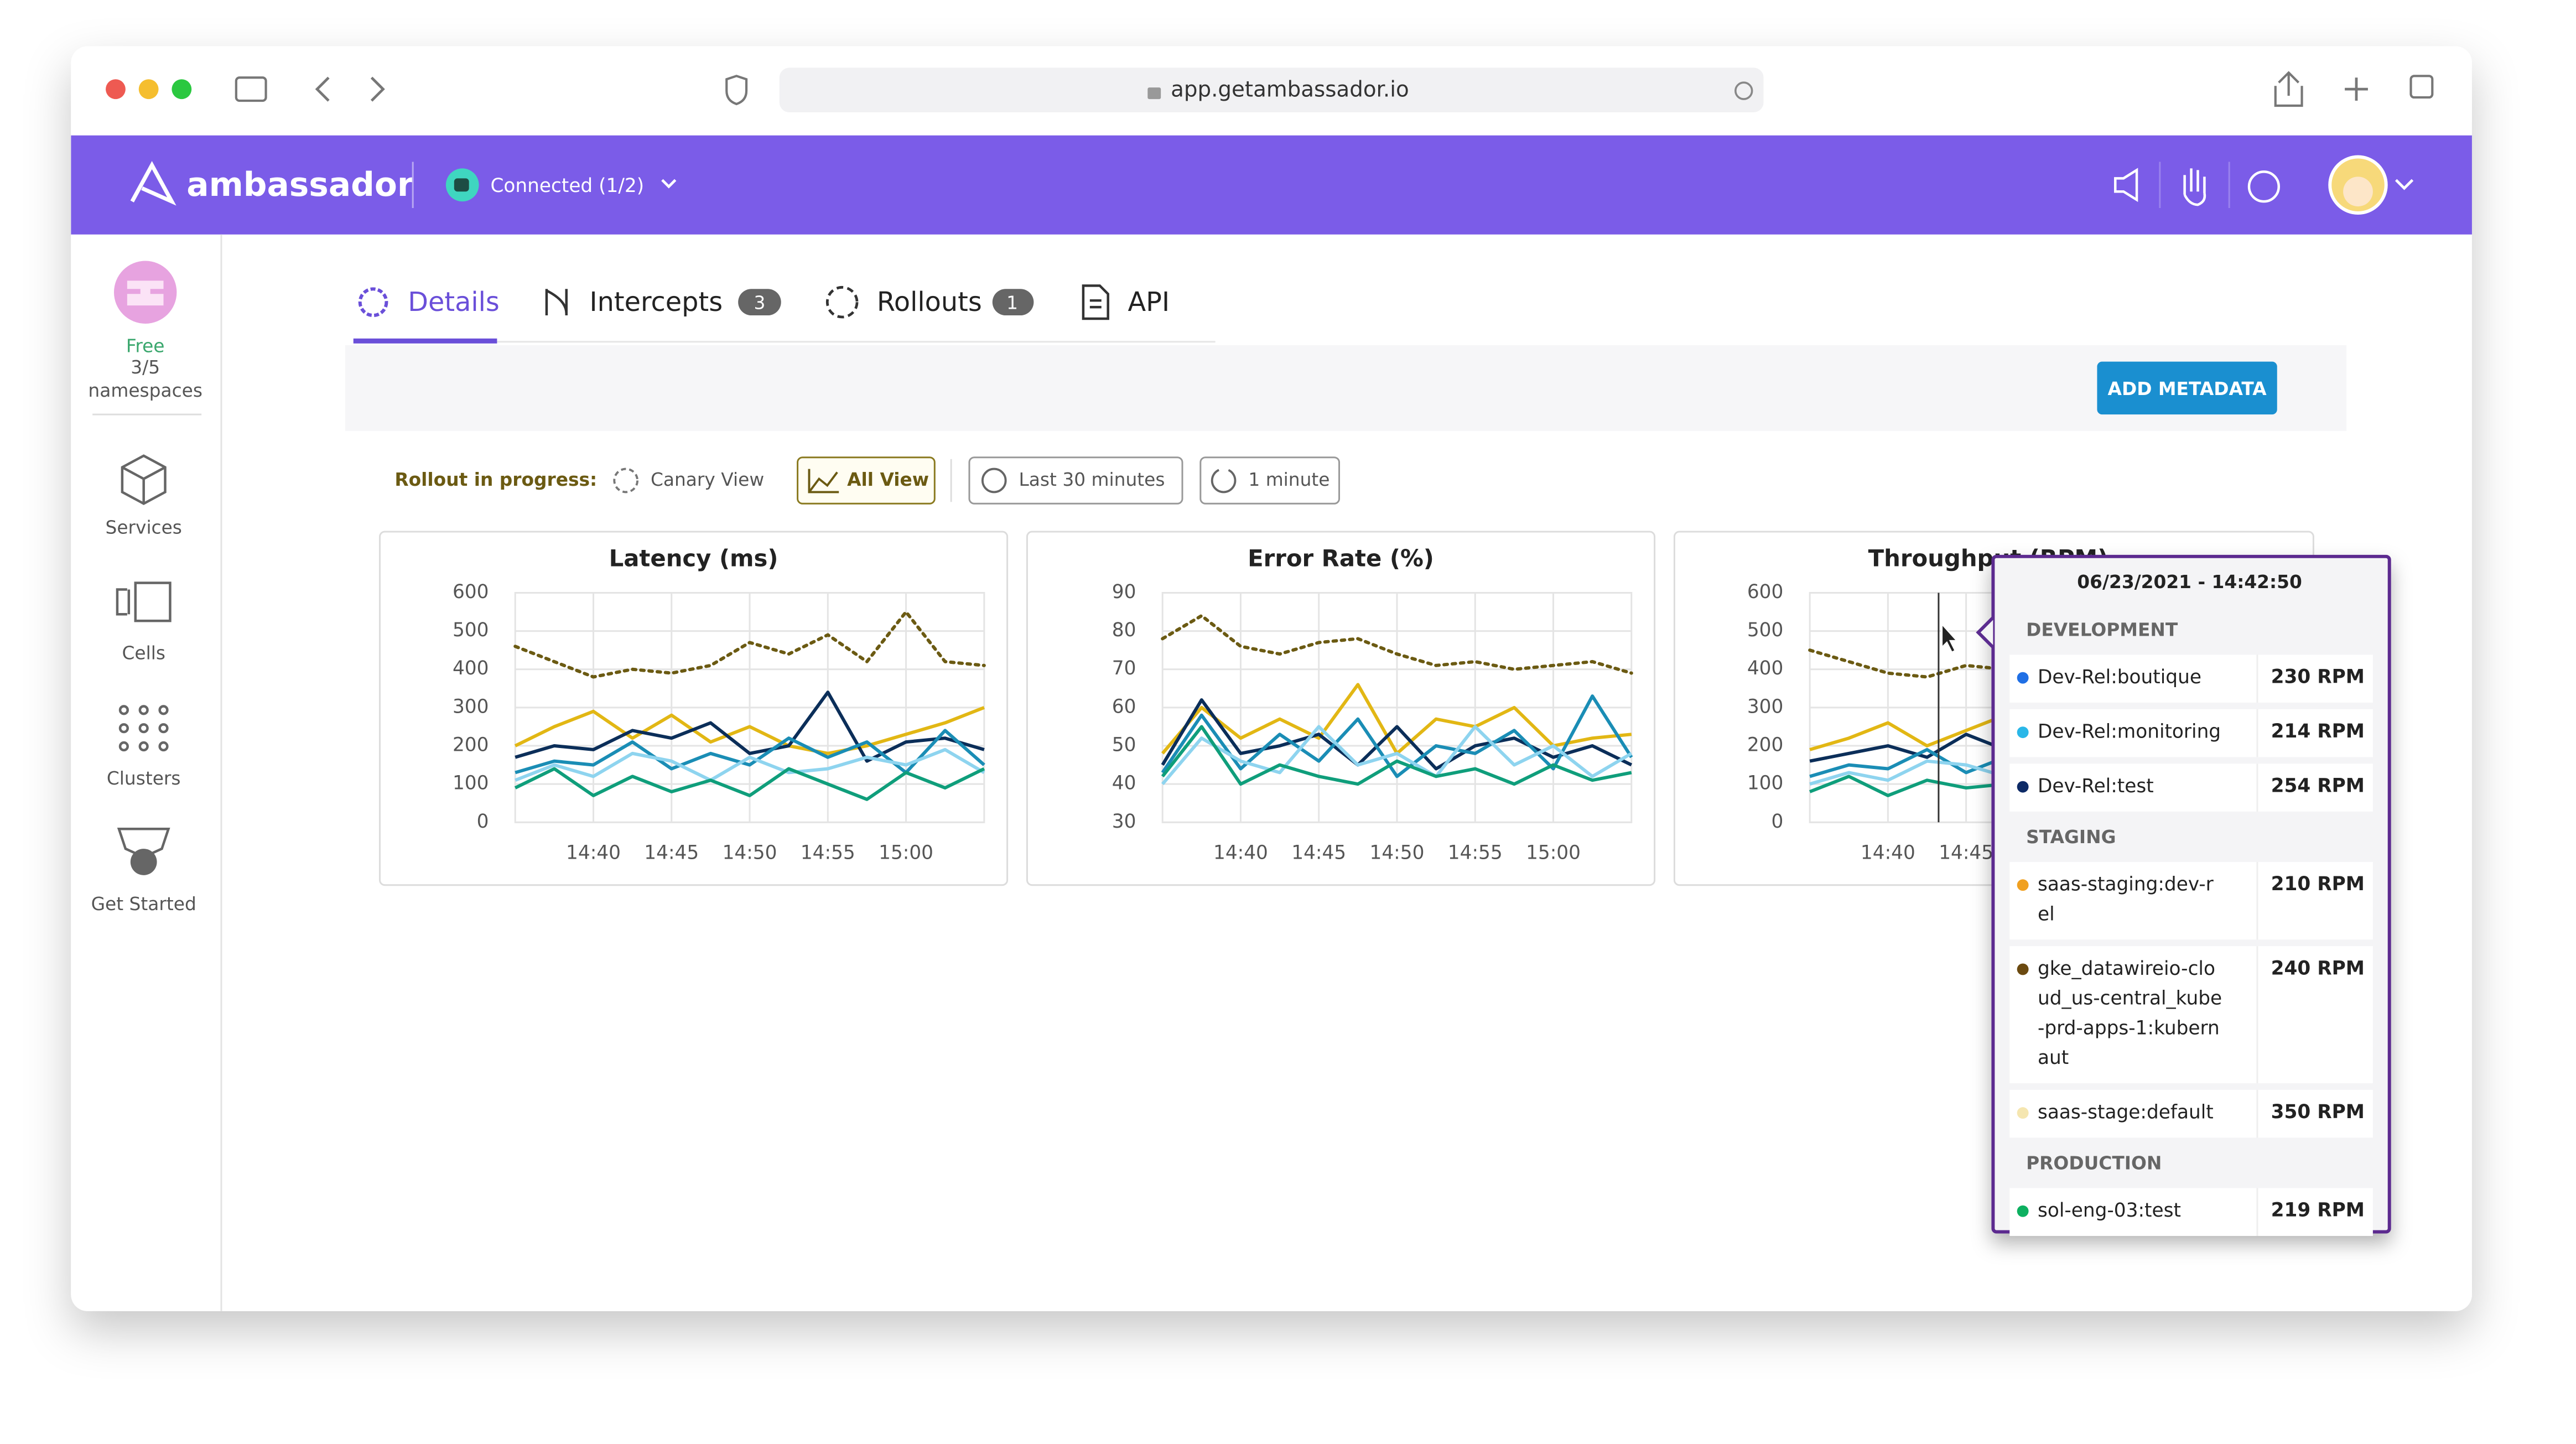  Describe the element at coordinates (1124, 630) in the screenshot. I see `y-tick-label: 80` at that location.